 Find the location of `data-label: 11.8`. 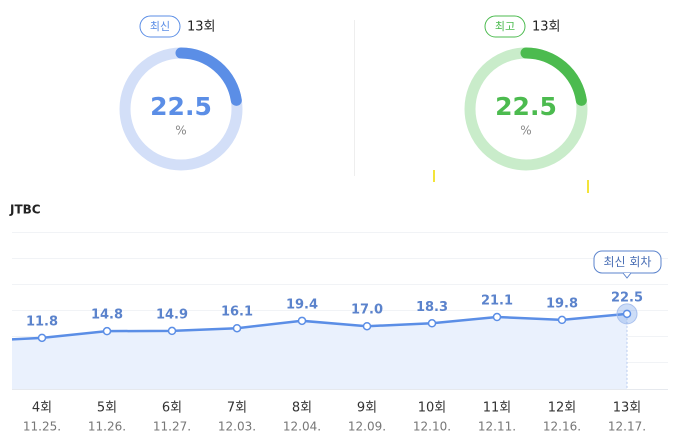

data-label: 11.8 is located at coordinates (42, 321).